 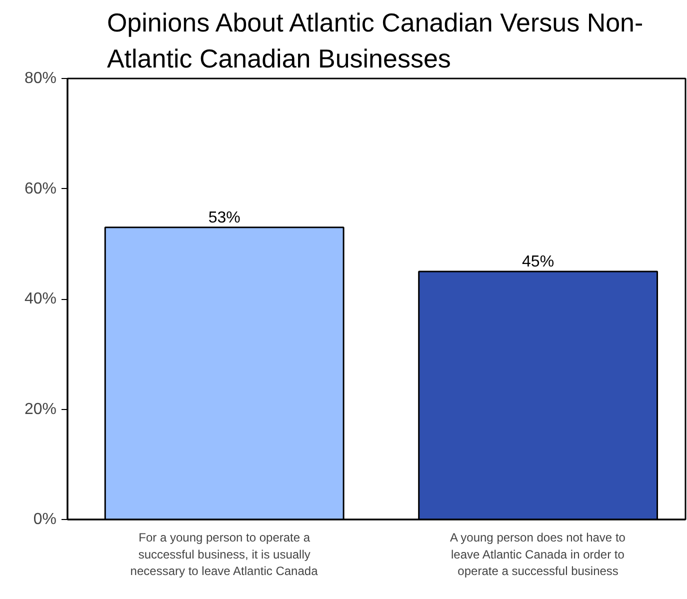 What do you see at coordinates (40, 189) in the screenshot?
I see `y-tick-label: 60%` at bounding box center [40, 189].